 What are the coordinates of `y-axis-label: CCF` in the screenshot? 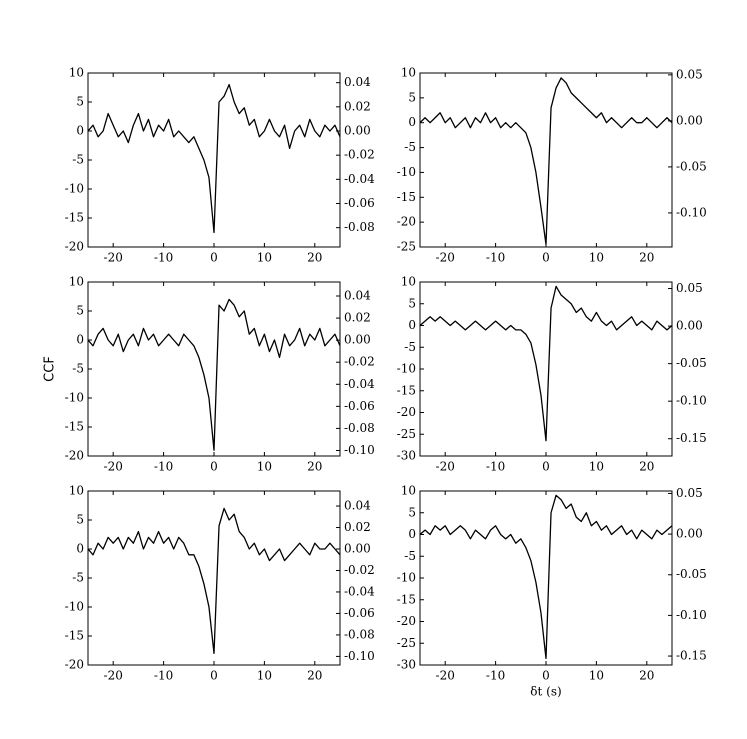 It's located at (50, 369).